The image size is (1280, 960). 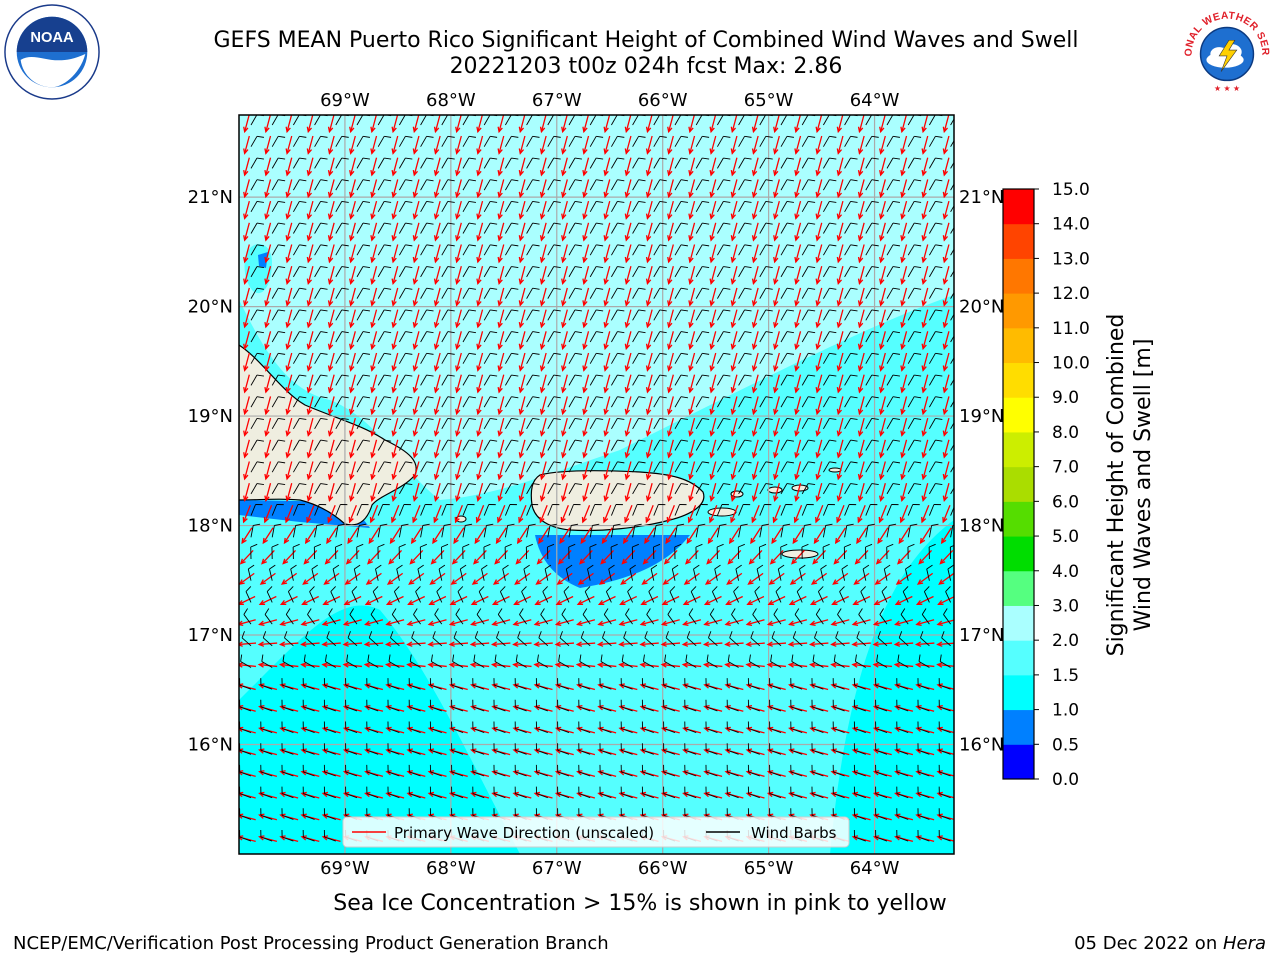 I want to click on colorbar-tick-label: 15.0, so click(x=1071, y=190).